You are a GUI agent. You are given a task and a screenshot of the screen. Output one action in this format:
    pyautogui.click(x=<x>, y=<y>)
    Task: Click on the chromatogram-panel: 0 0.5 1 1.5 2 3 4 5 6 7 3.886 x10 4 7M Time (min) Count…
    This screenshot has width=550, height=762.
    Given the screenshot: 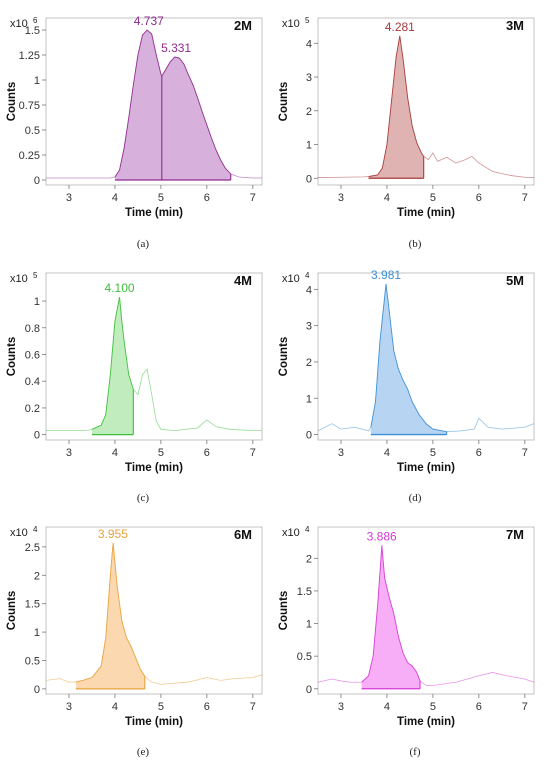 What is the action you would take?
    pyautogui.click(x=406, y=641)
    